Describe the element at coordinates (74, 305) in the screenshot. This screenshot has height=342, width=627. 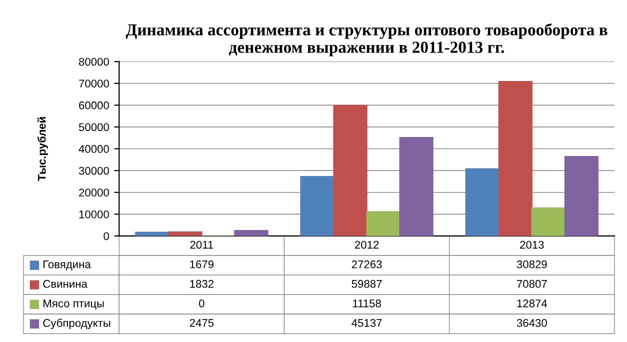
I see `legend-label: Мясо птицы` at that location.